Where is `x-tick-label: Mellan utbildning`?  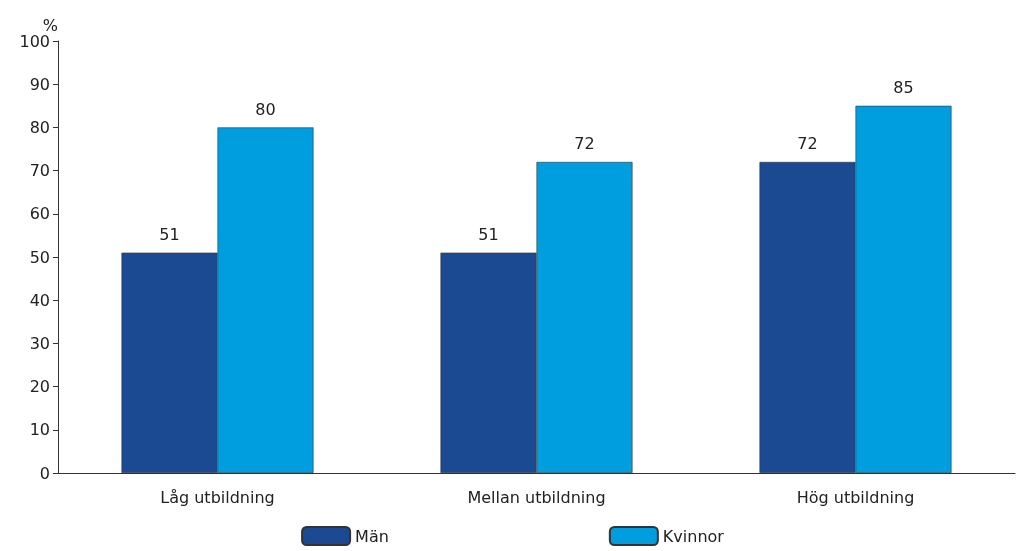 x-tick-label: Mellan utbildning is located at coordinates (536, 497).